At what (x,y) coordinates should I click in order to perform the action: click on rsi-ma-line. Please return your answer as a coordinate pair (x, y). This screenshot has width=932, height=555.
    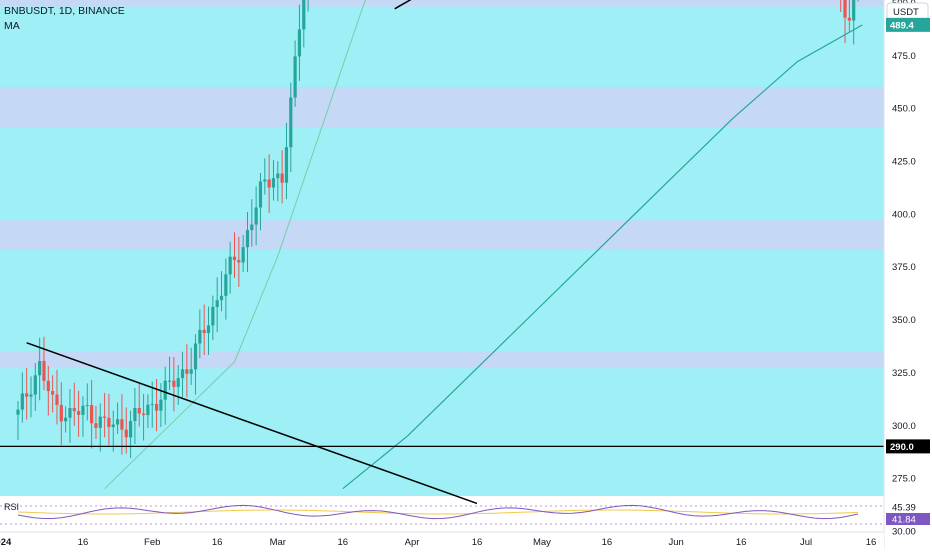
    Looking at the image, I should click on (438, 512).